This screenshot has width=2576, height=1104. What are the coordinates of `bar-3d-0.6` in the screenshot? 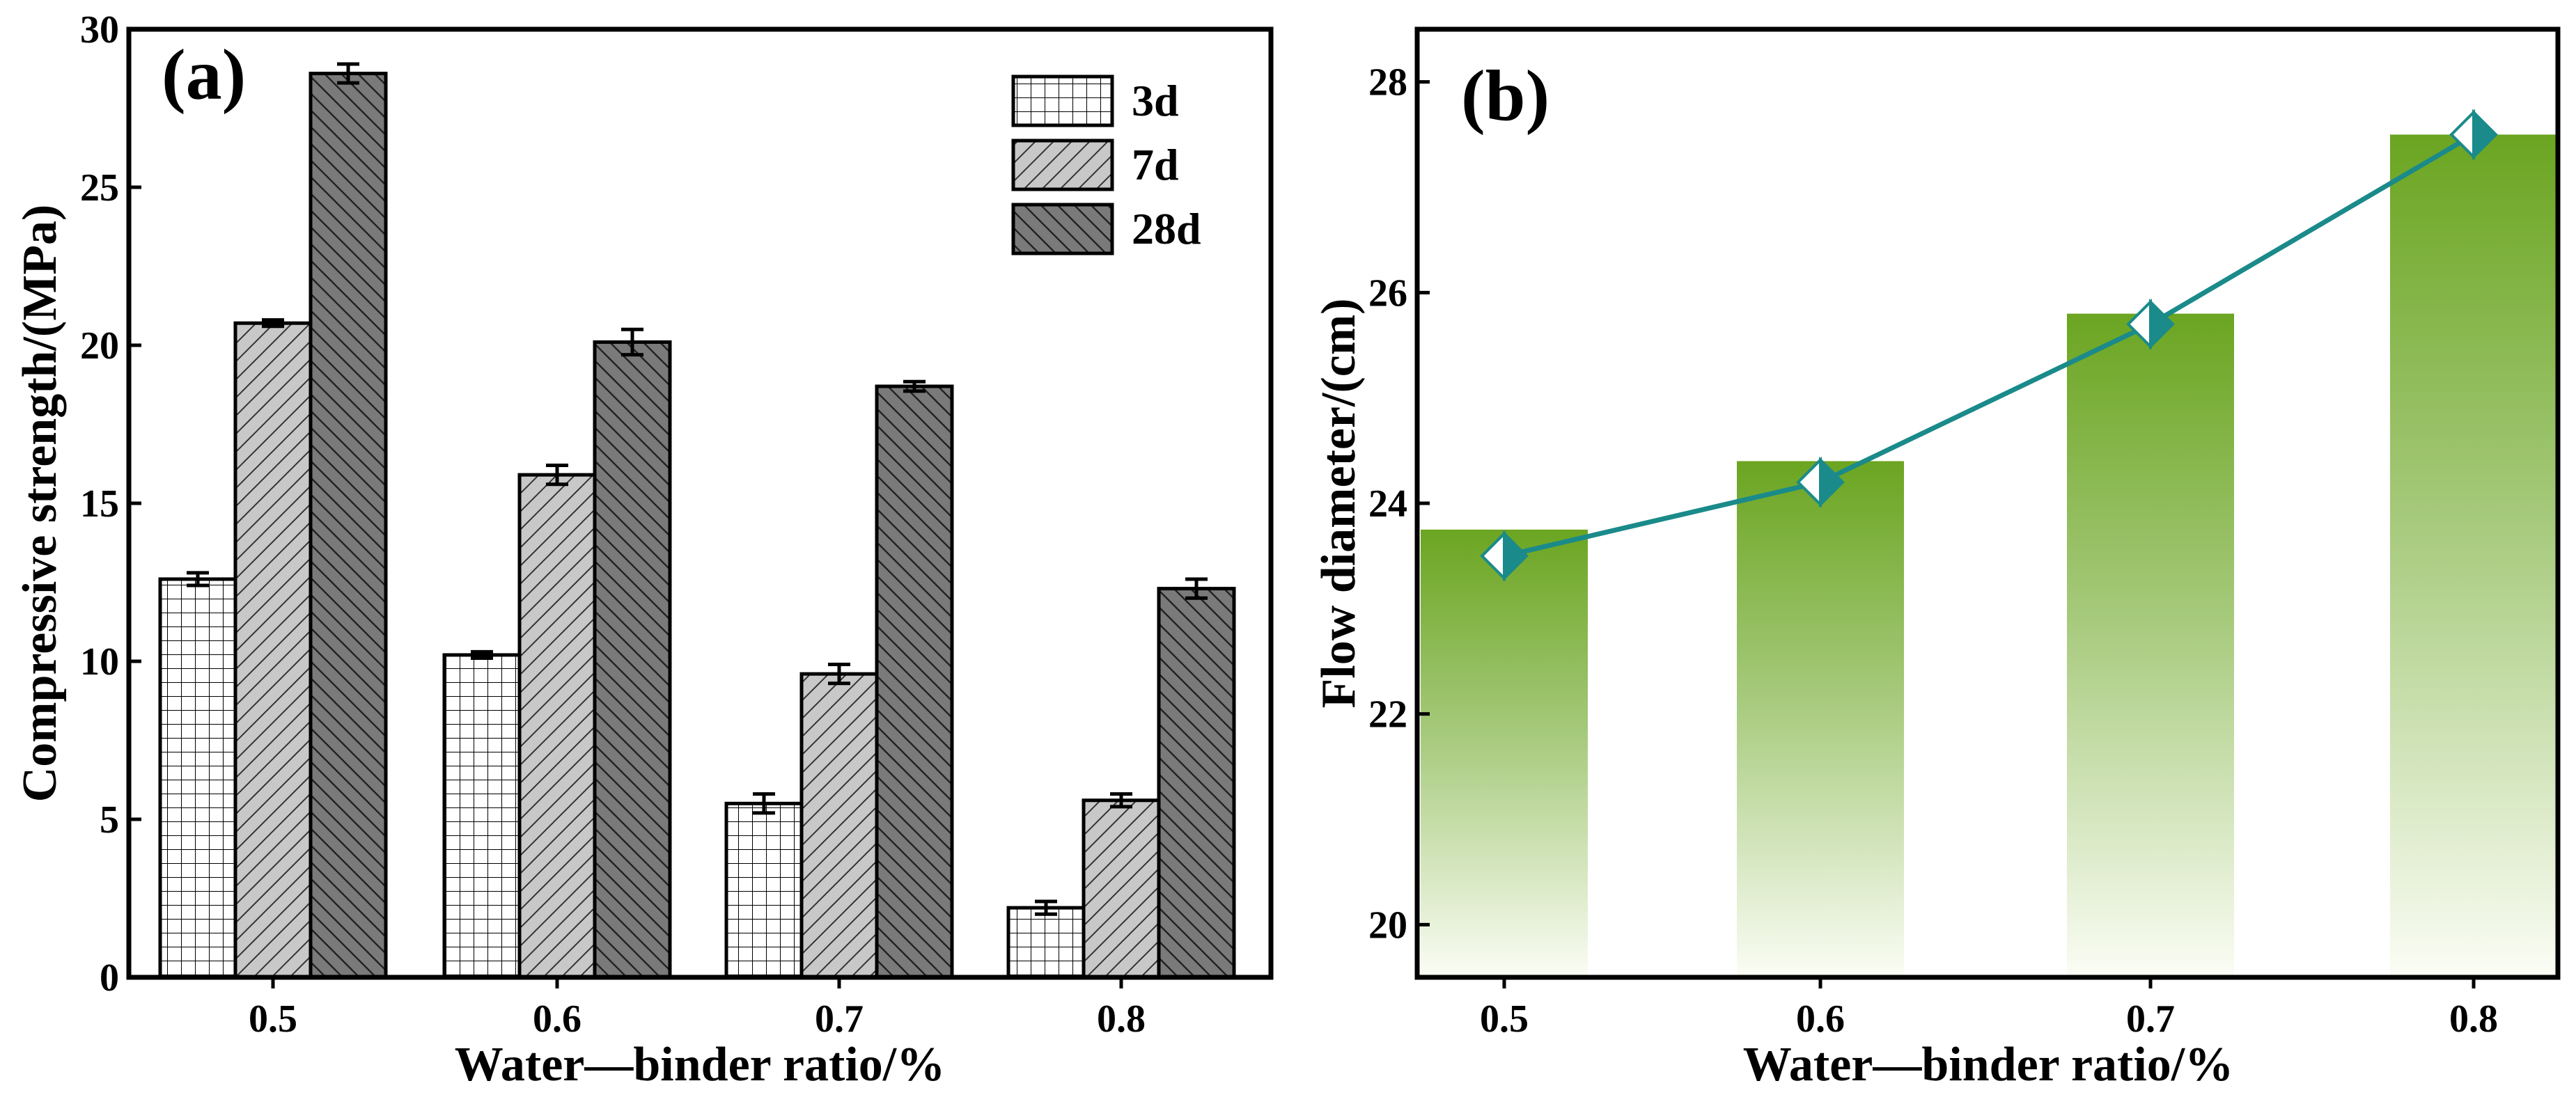 It's located at (482, 816).